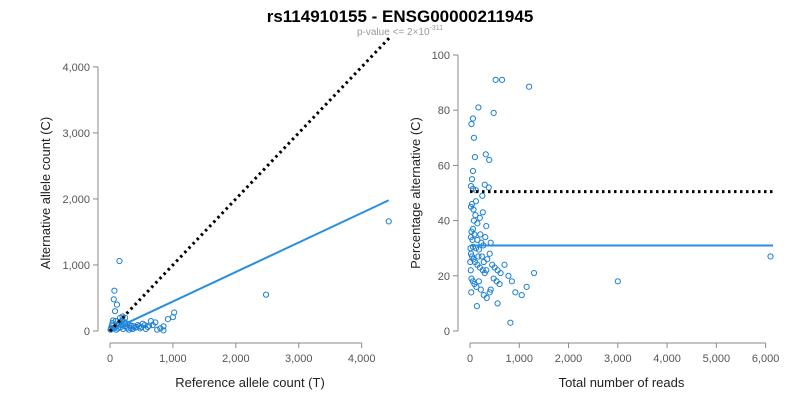  Describe the element at coordinates (173, 359) in the screenshot. I see `x-tick-label: 1,000` at that location.